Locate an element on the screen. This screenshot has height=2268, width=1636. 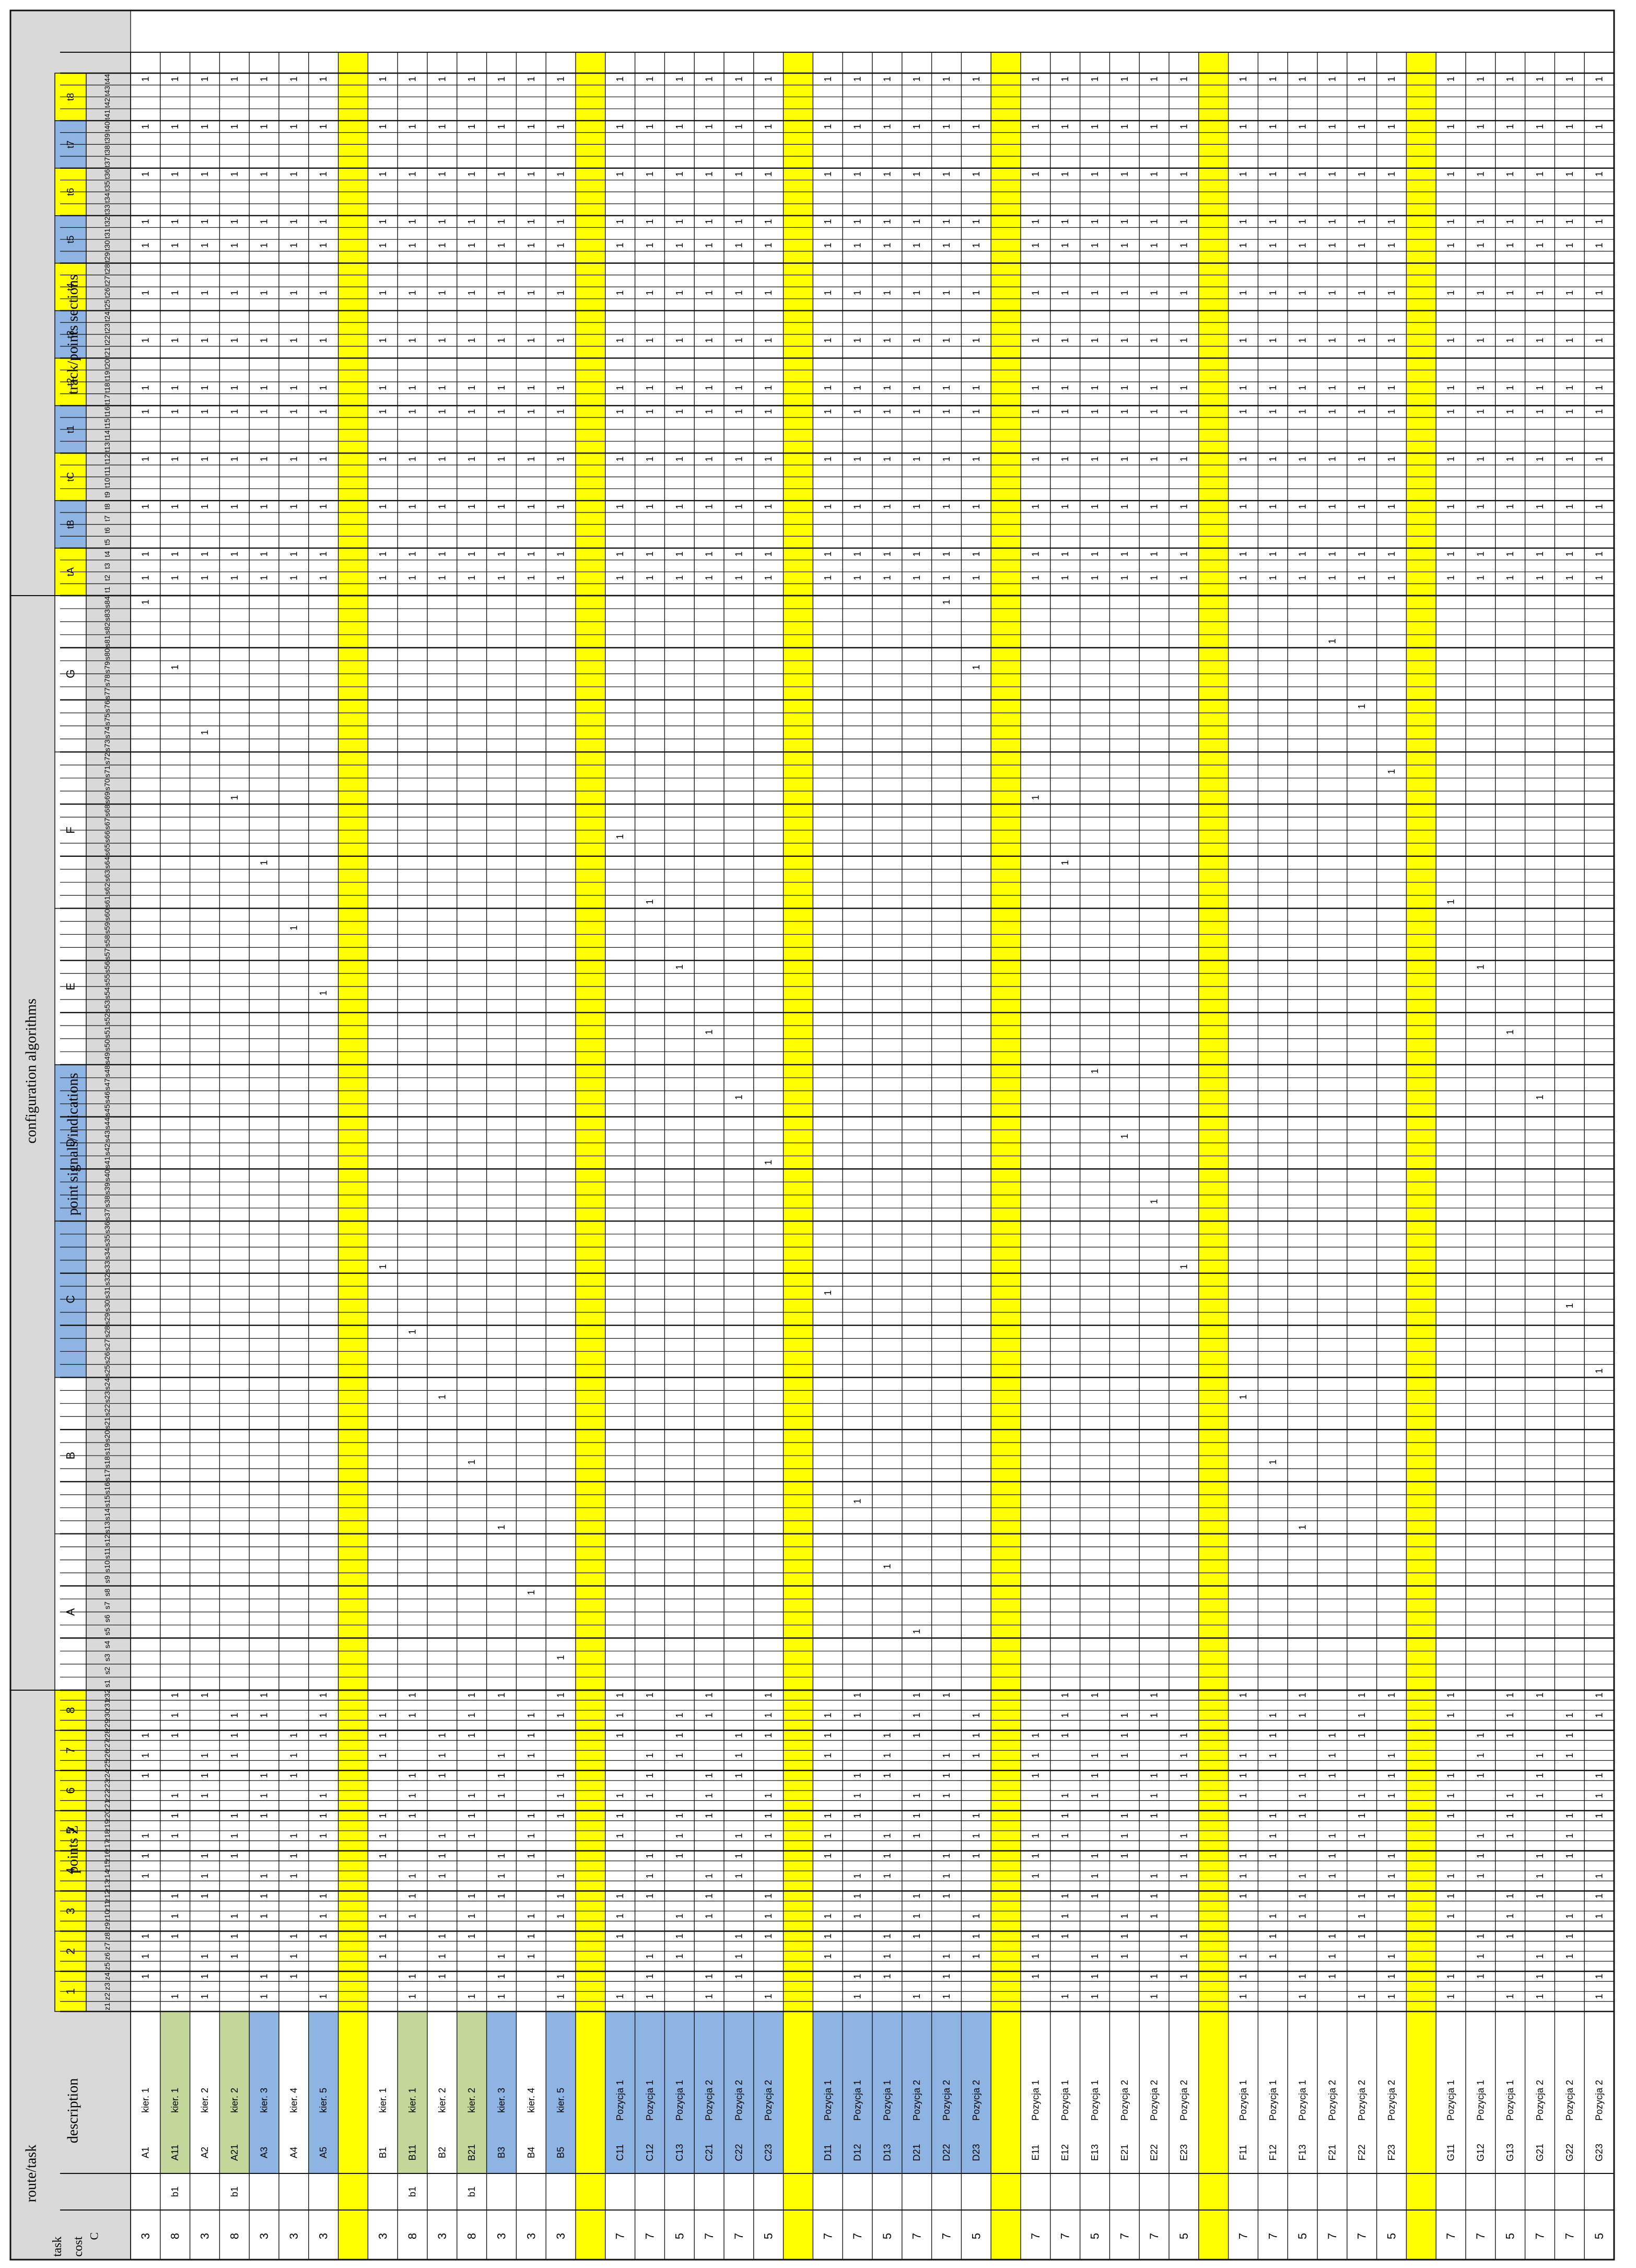
track-group-label: t1 is located at coordinates (70, 429).